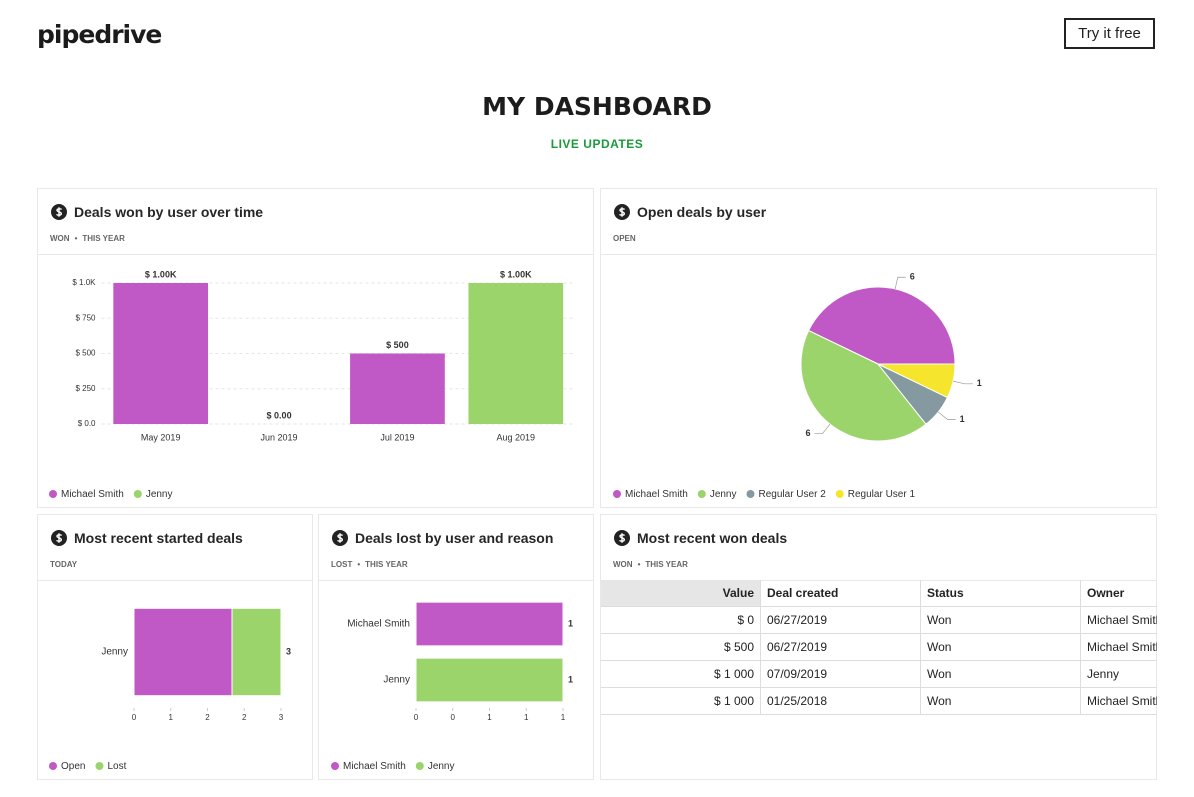  What do you see at coordinates (342, 564) in the screenshot?
I see `tag: LOST` at bounding box center [342, 564].